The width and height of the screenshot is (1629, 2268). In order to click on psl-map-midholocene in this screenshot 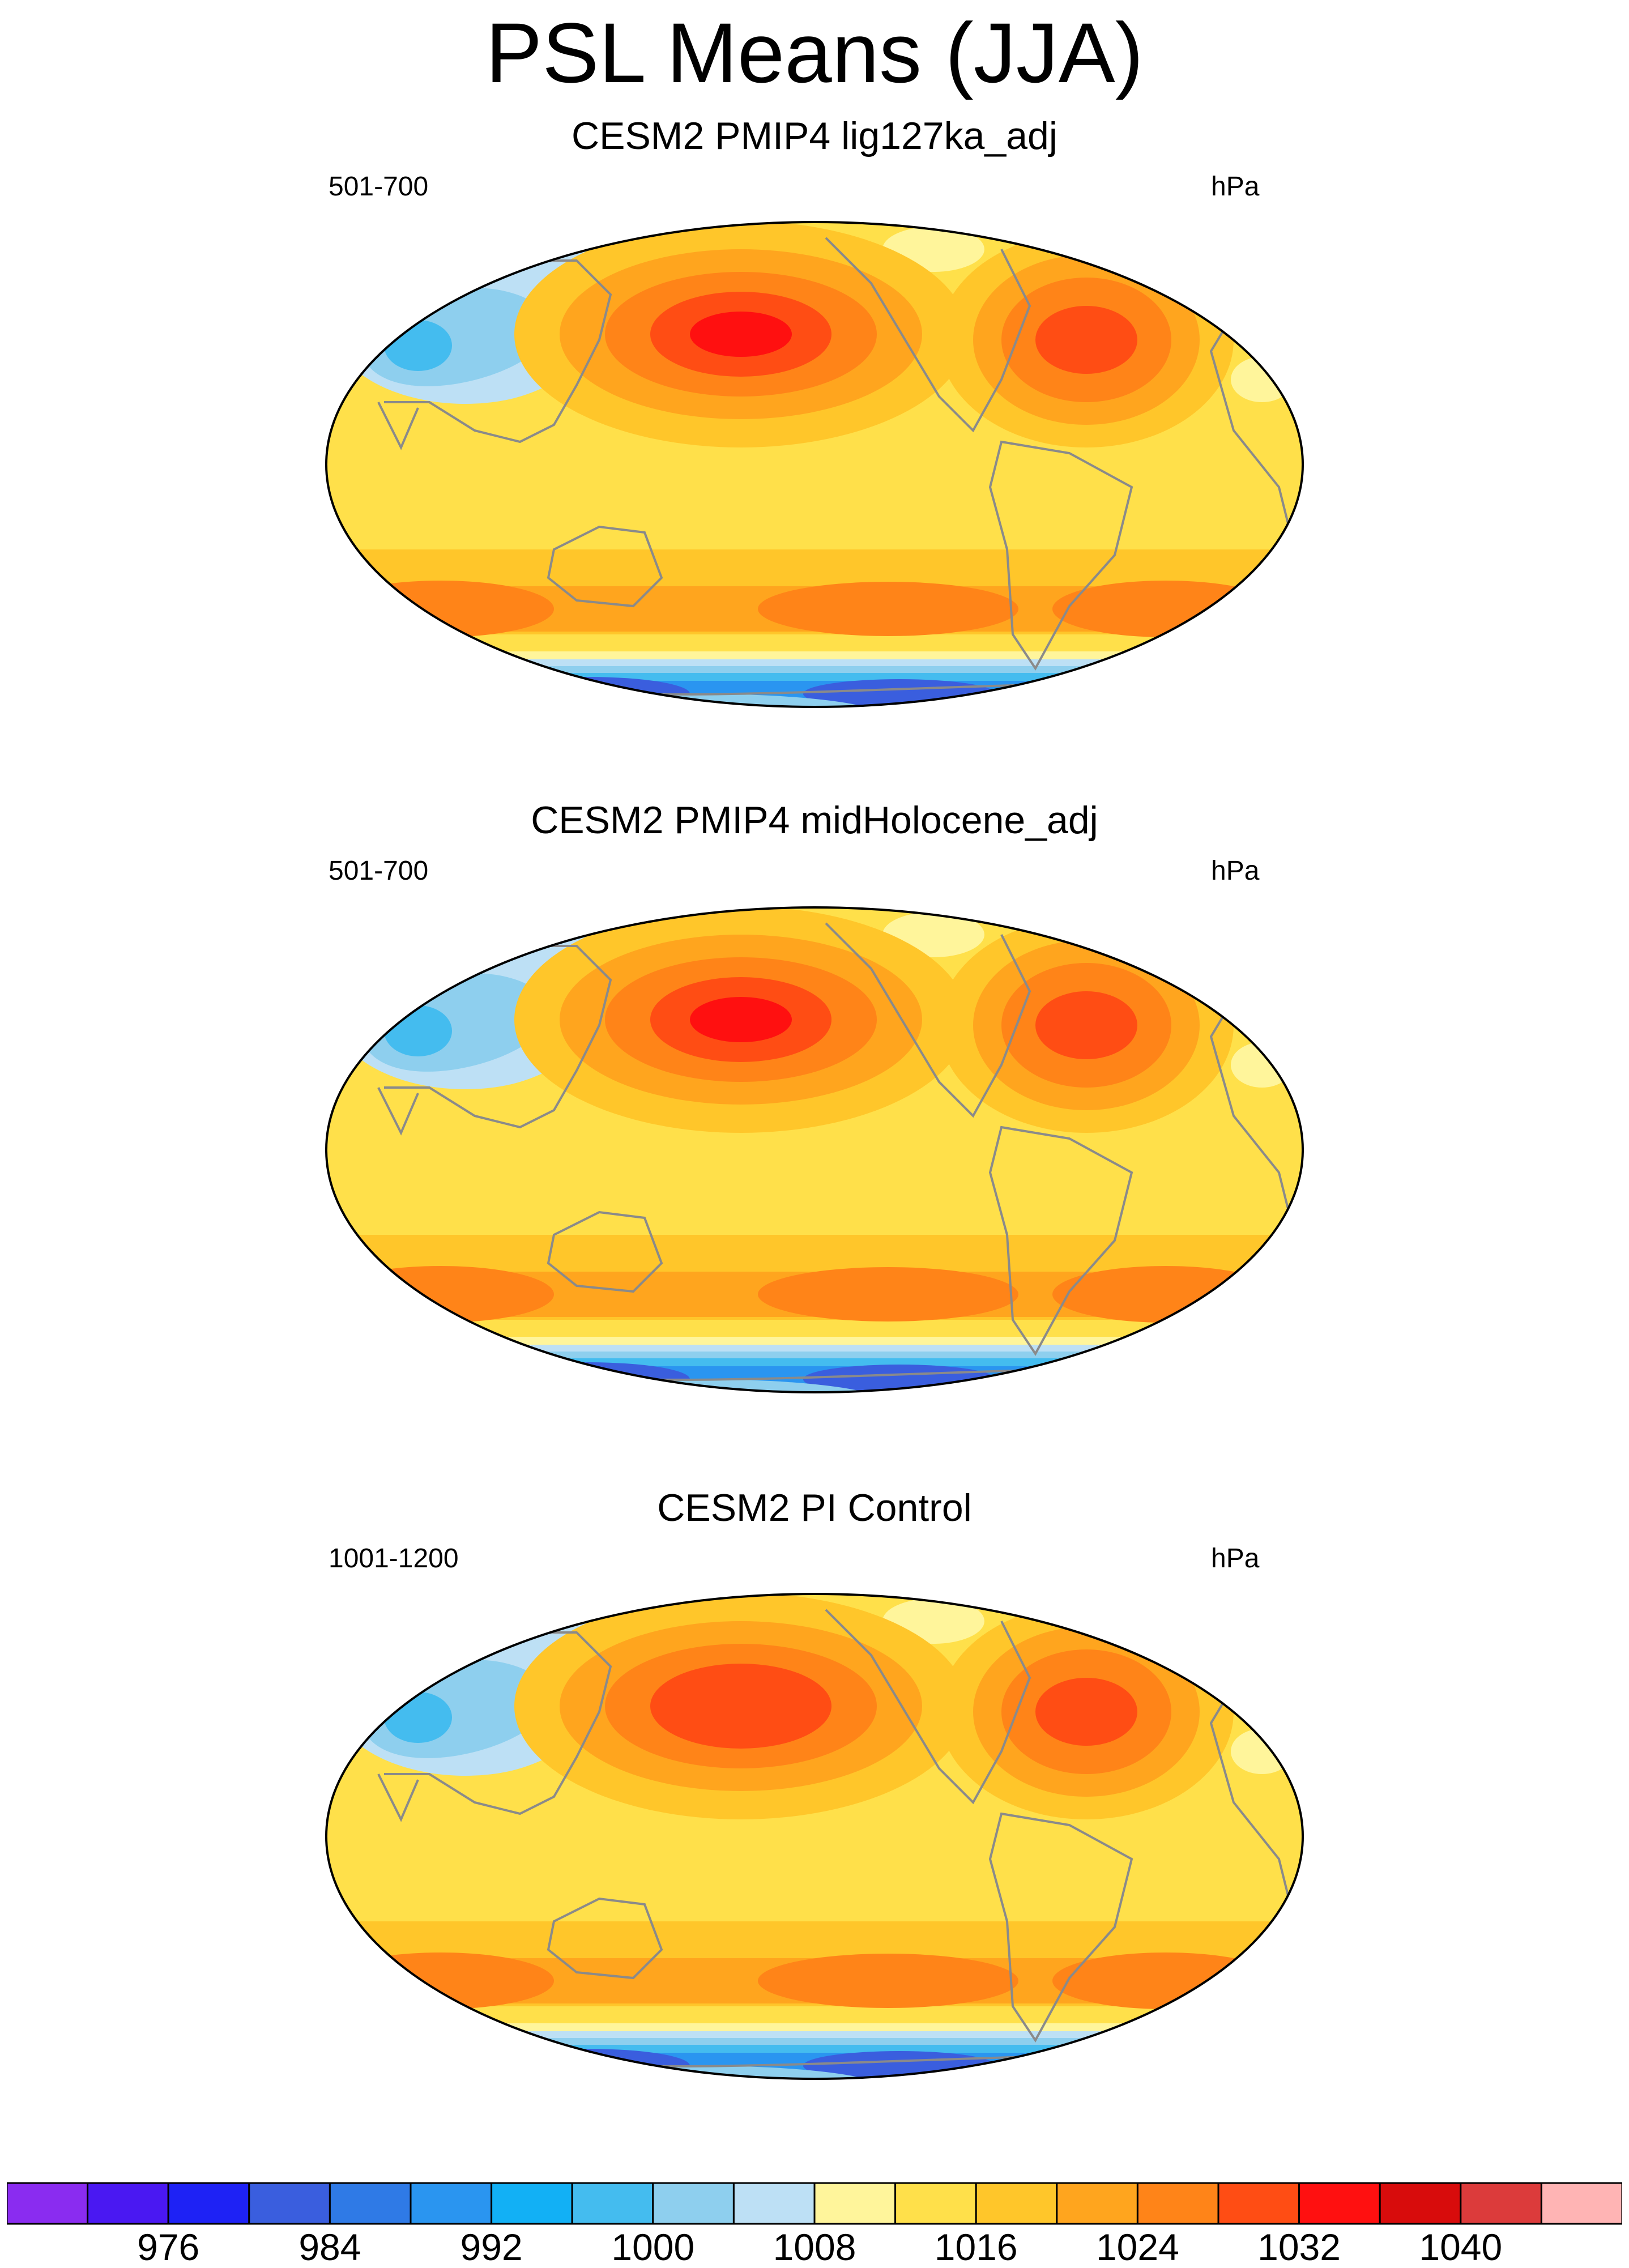, I will do `click(814, 1149)`.